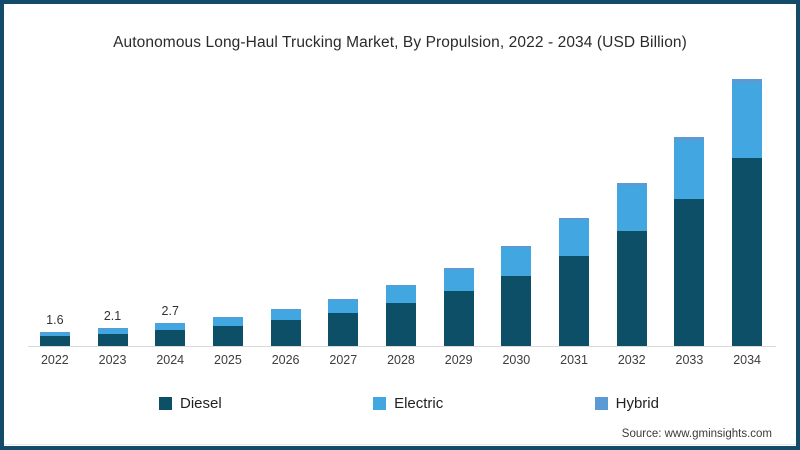  I want to click on footer-divider, so click(400, 444).